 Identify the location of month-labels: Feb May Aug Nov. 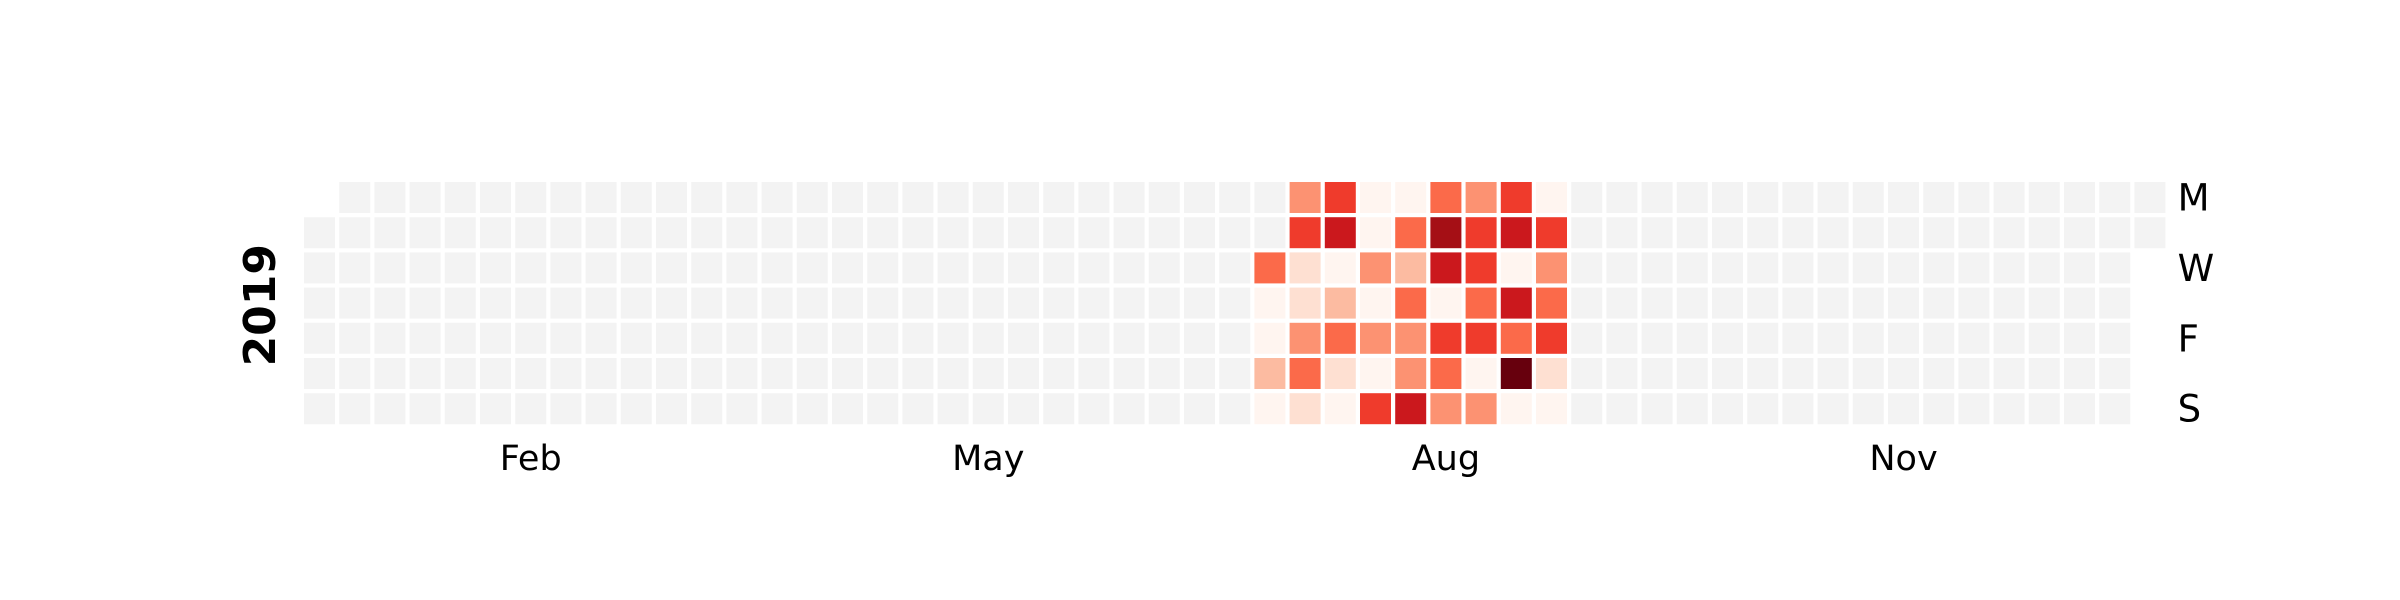
(1219, 459).